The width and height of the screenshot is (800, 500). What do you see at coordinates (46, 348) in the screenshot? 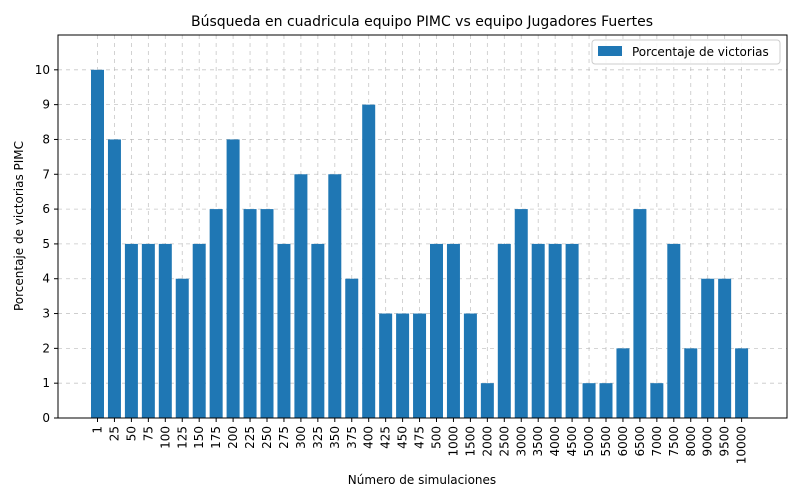
I see `y-tick-label: 2` at bounding box center [46, 348].